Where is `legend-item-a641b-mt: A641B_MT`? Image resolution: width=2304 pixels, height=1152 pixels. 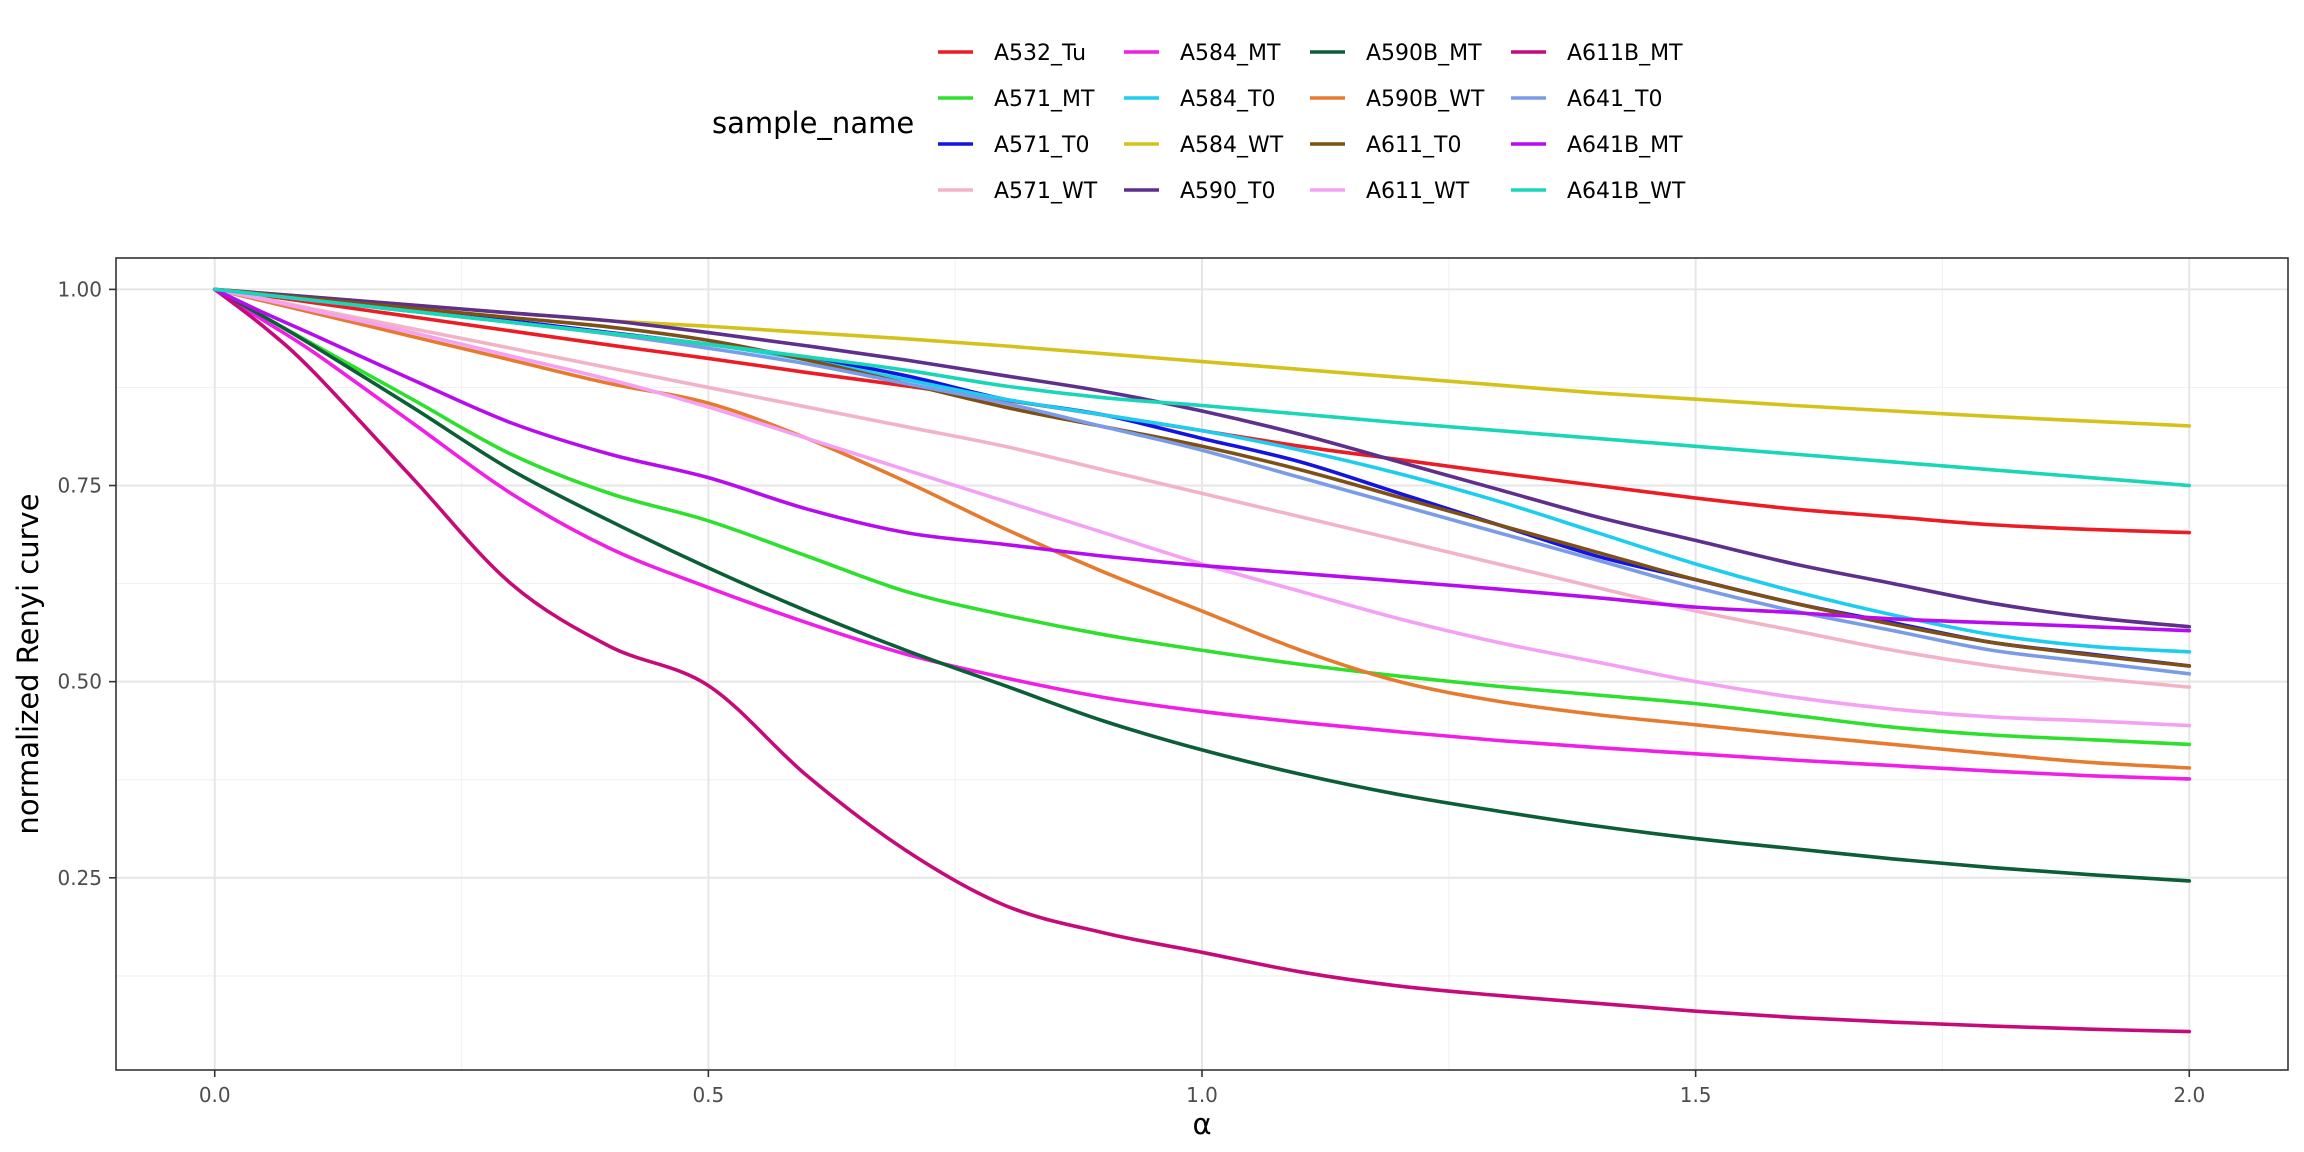
legend-item-a641b-mt: A641B_MT is located at coordinates (1597, 145).